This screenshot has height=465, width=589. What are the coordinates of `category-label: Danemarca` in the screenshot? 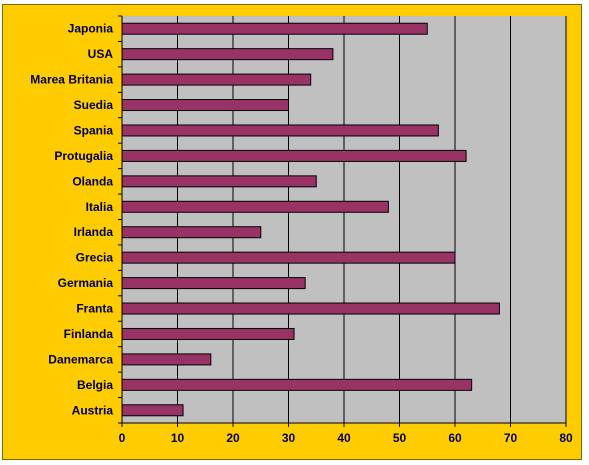 It's located at (80, 359).